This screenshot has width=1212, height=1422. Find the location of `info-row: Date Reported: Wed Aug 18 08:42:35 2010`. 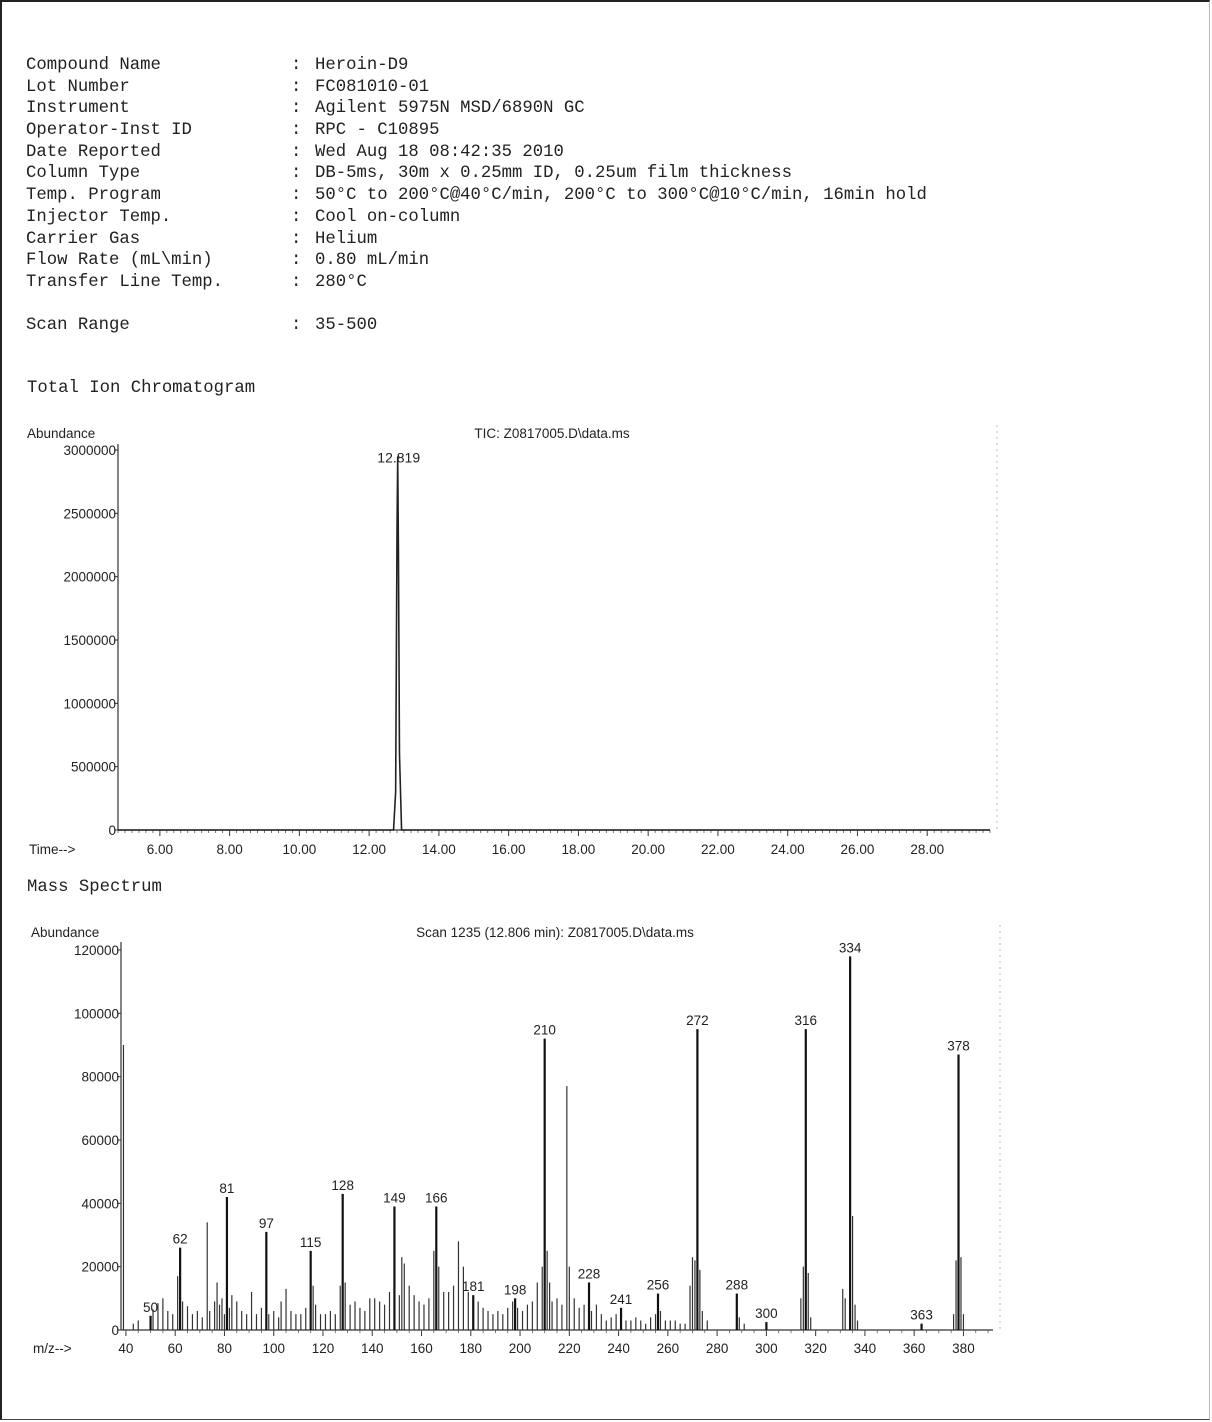

info-row: Date Reported: Wed Aug 18 08:42:35 2010 is located at coordinates (476, 153).